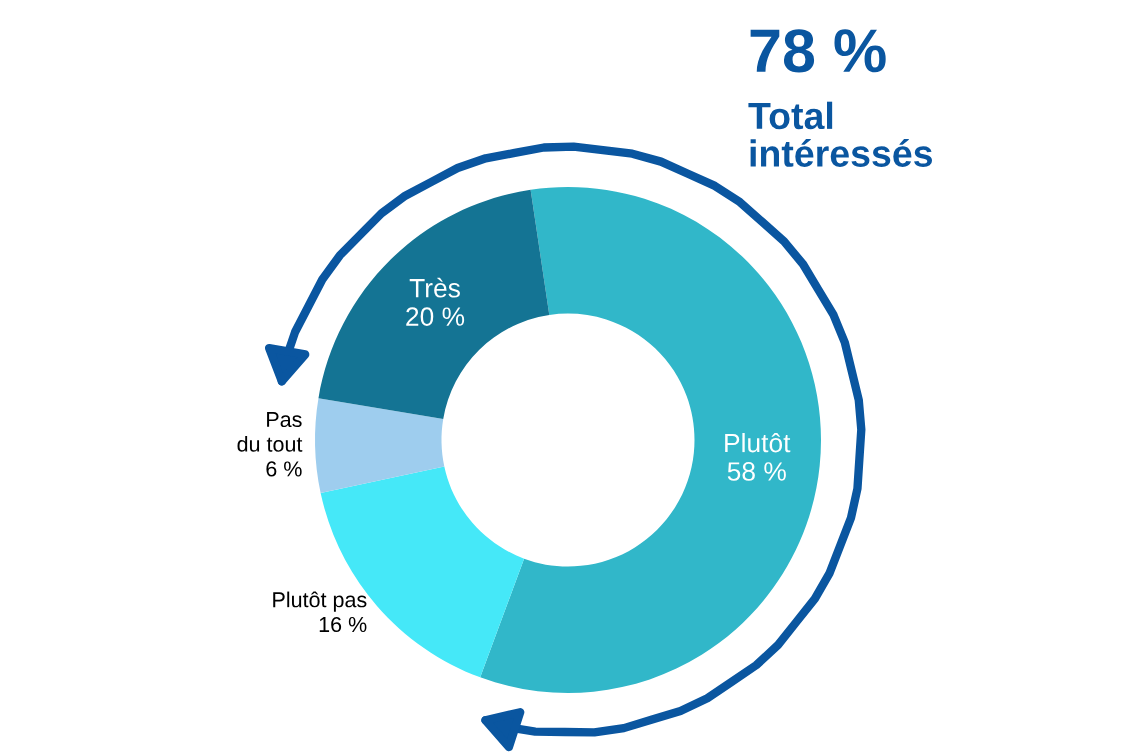  Describe the element at coordinates (320, 601) in the screenshot. I see `slice-label: Plutôt pas` at that location.